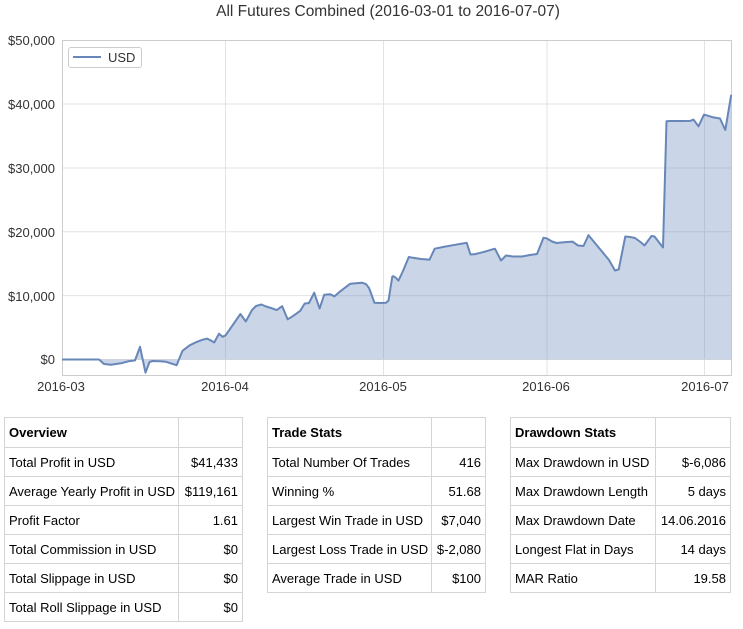 This screenshot has width=743, height=629. I want to click on svg-text: 2016-03, so click(61, 386).